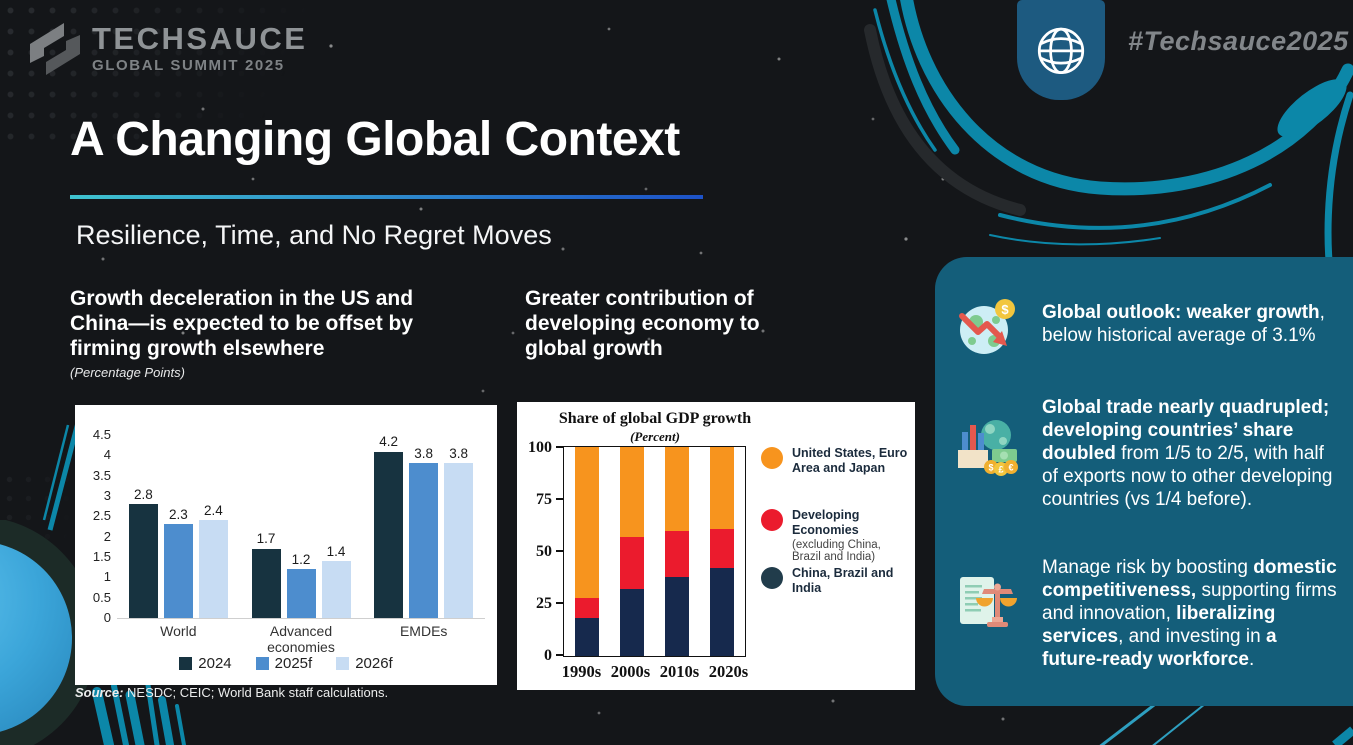 The height and width of the screenshot is (745, 1353). What do you see at coordinates (178, 514) in the screenshot?
I see `value-label: 2.3` at bounding box center [178, 514].